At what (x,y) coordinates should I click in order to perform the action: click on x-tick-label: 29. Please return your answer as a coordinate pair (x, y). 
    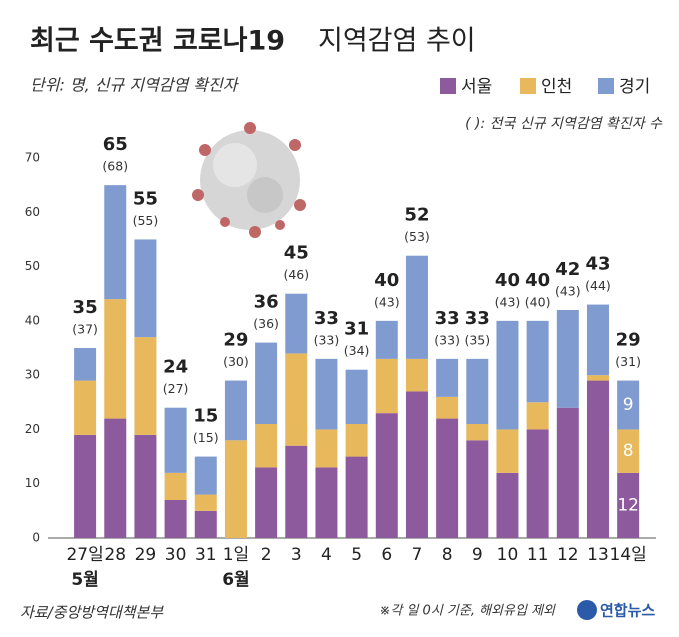
    Looking at the image, I should click on (146, 555).